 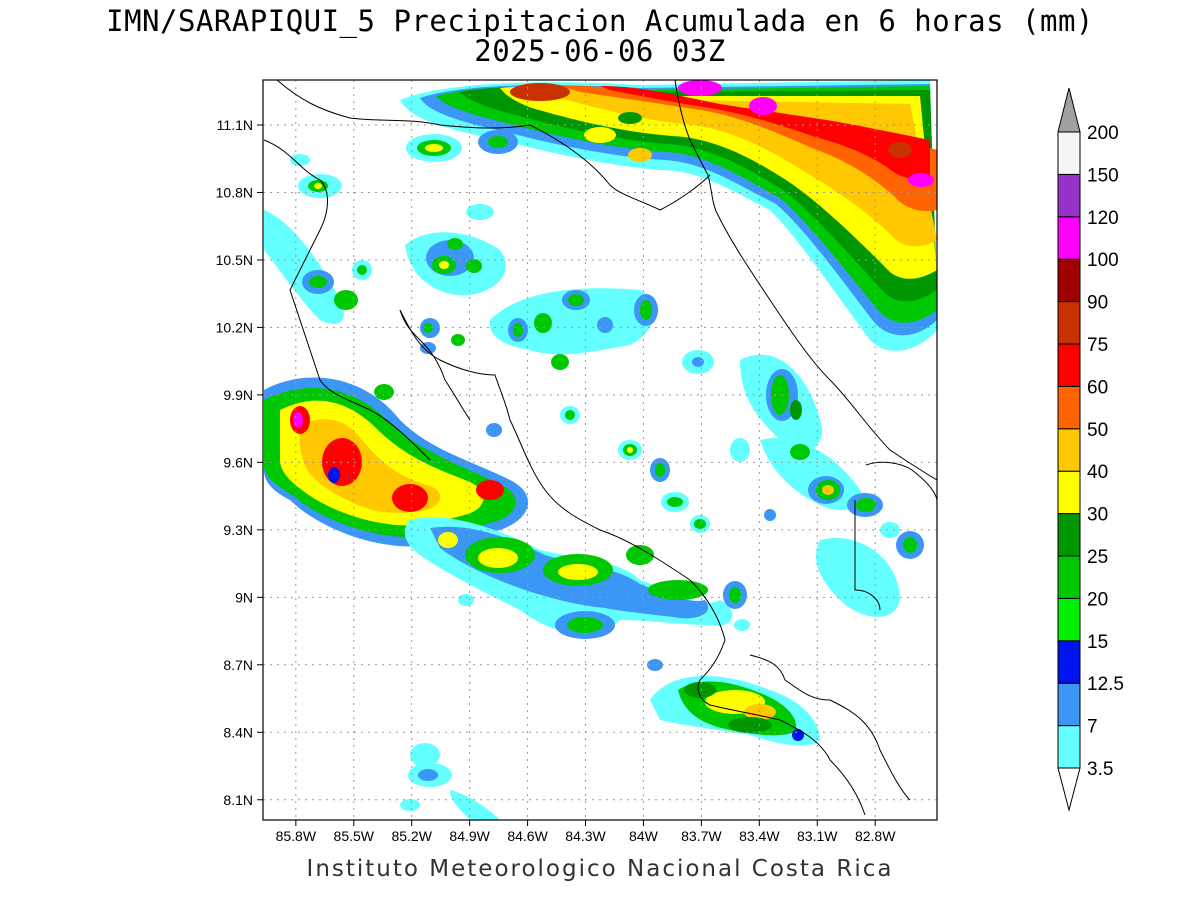 I want to click on lon-tick-label: 82.8W, so click(x=875, y=836).